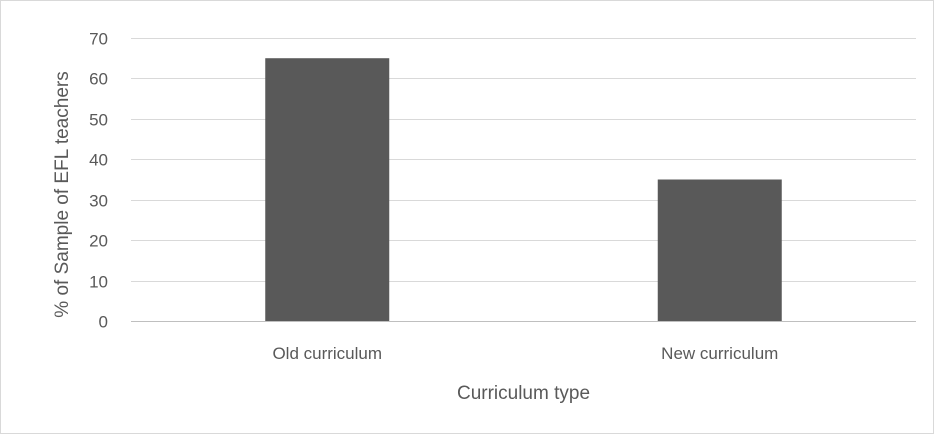  Describe the element at coordinates (98, 39) in the screenshot. I see `y-tick-label: 70` at that location.